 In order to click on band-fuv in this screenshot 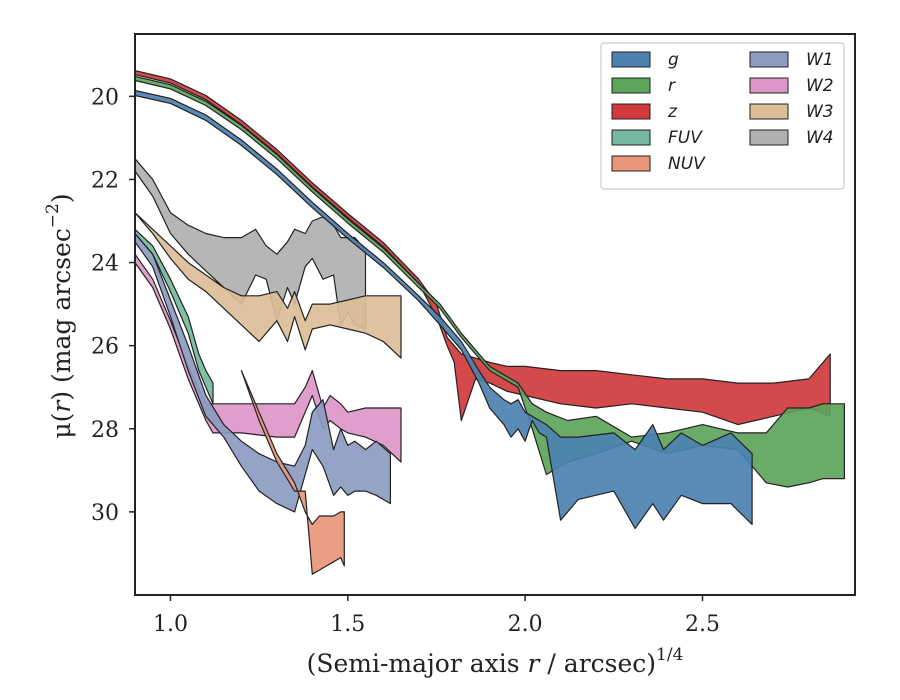, I will do `click(174, 316)`.